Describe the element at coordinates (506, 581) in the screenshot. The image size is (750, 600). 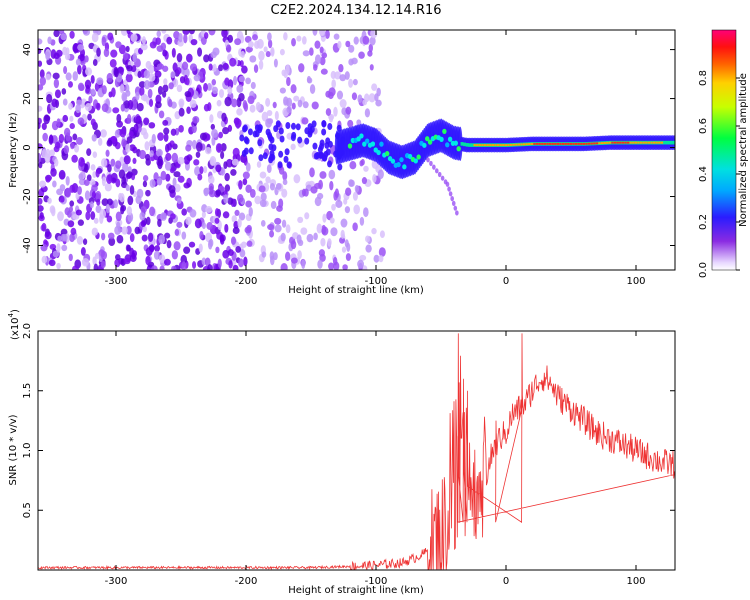
I see `x-tick-label: 0` at that location.